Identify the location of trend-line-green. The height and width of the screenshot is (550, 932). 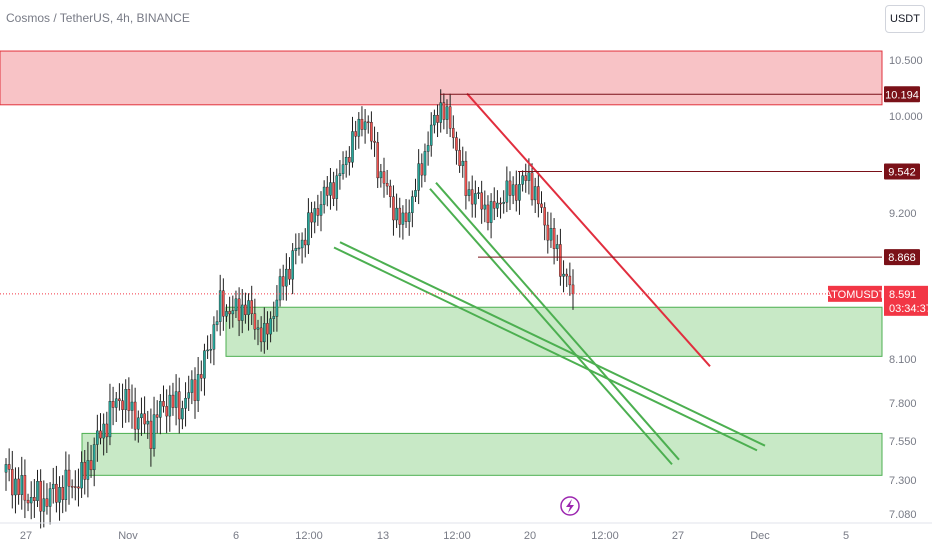
(551, 327).